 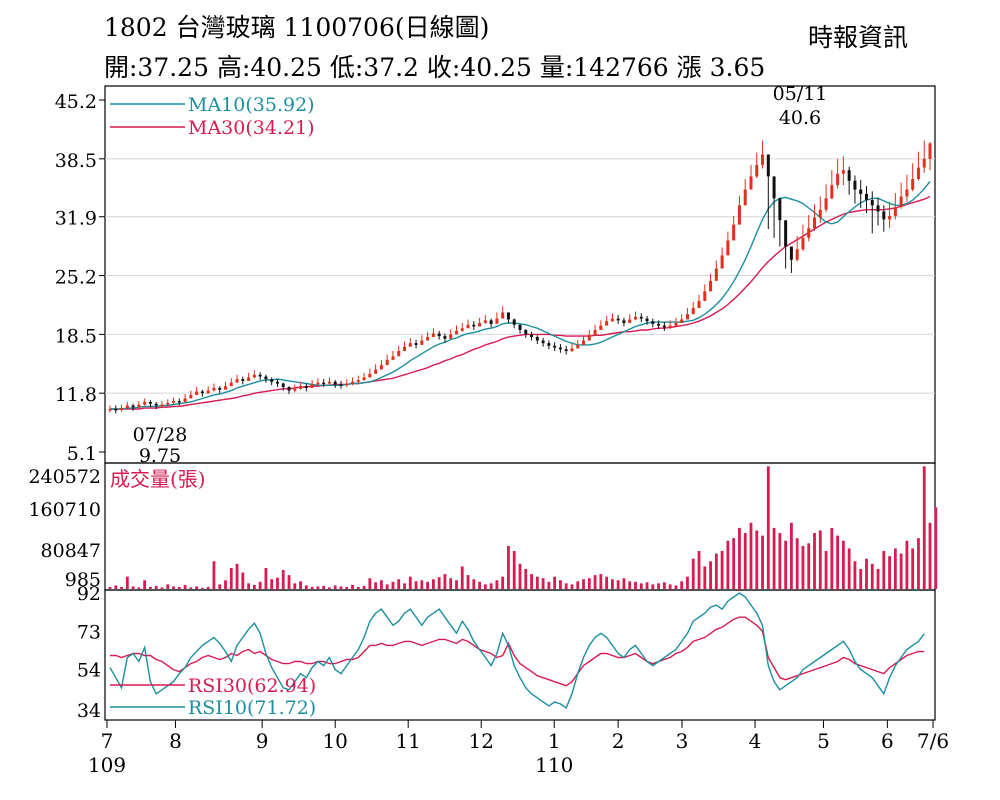 I want to click on x-tick-label: 2, so click(x=618, y=741).